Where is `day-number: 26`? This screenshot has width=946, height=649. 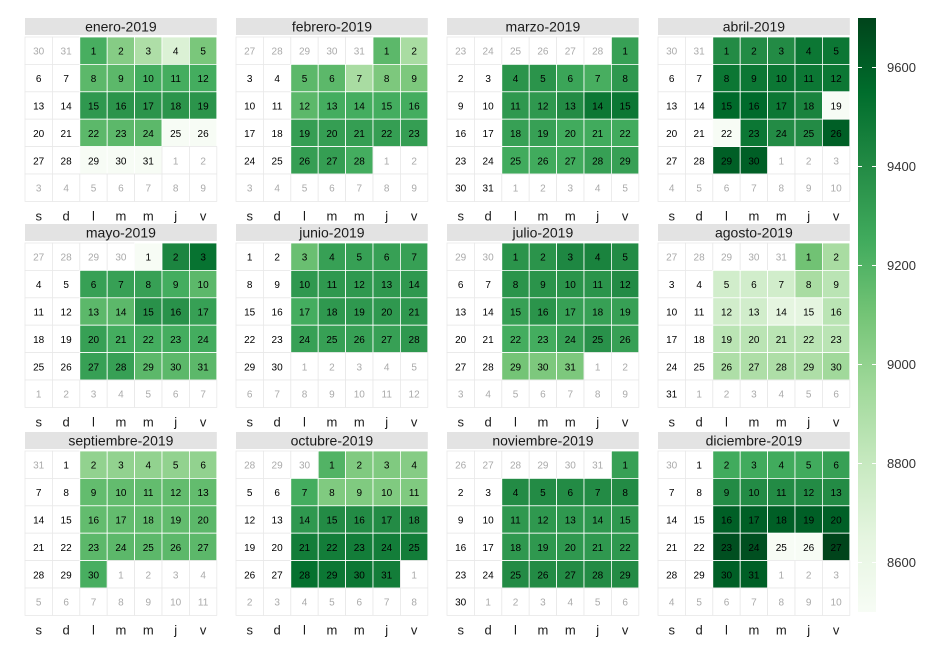
day-number: 26 is located at coordinates (543, 52).